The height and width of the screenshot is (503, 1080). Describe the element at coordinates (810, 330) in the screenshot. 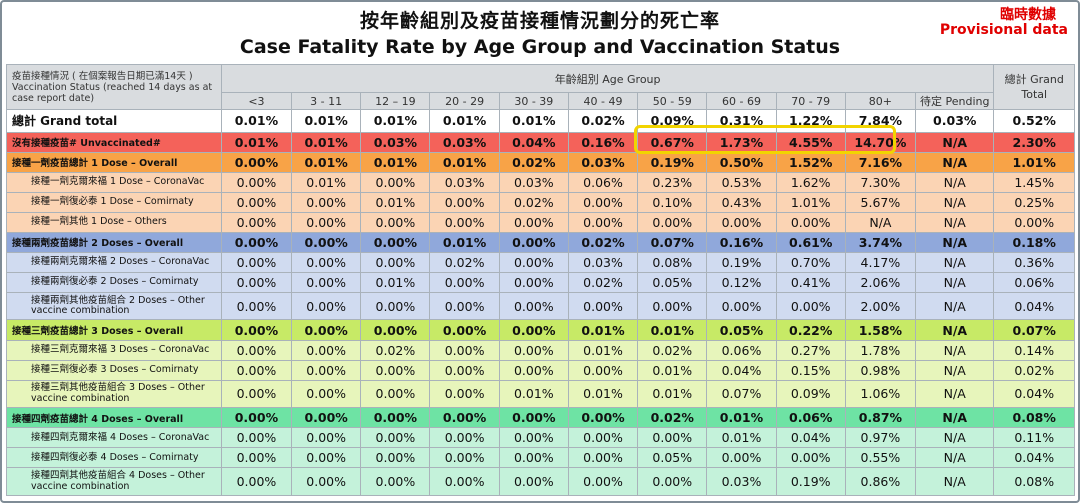

I see `table-cell: 0.22%` at that location.